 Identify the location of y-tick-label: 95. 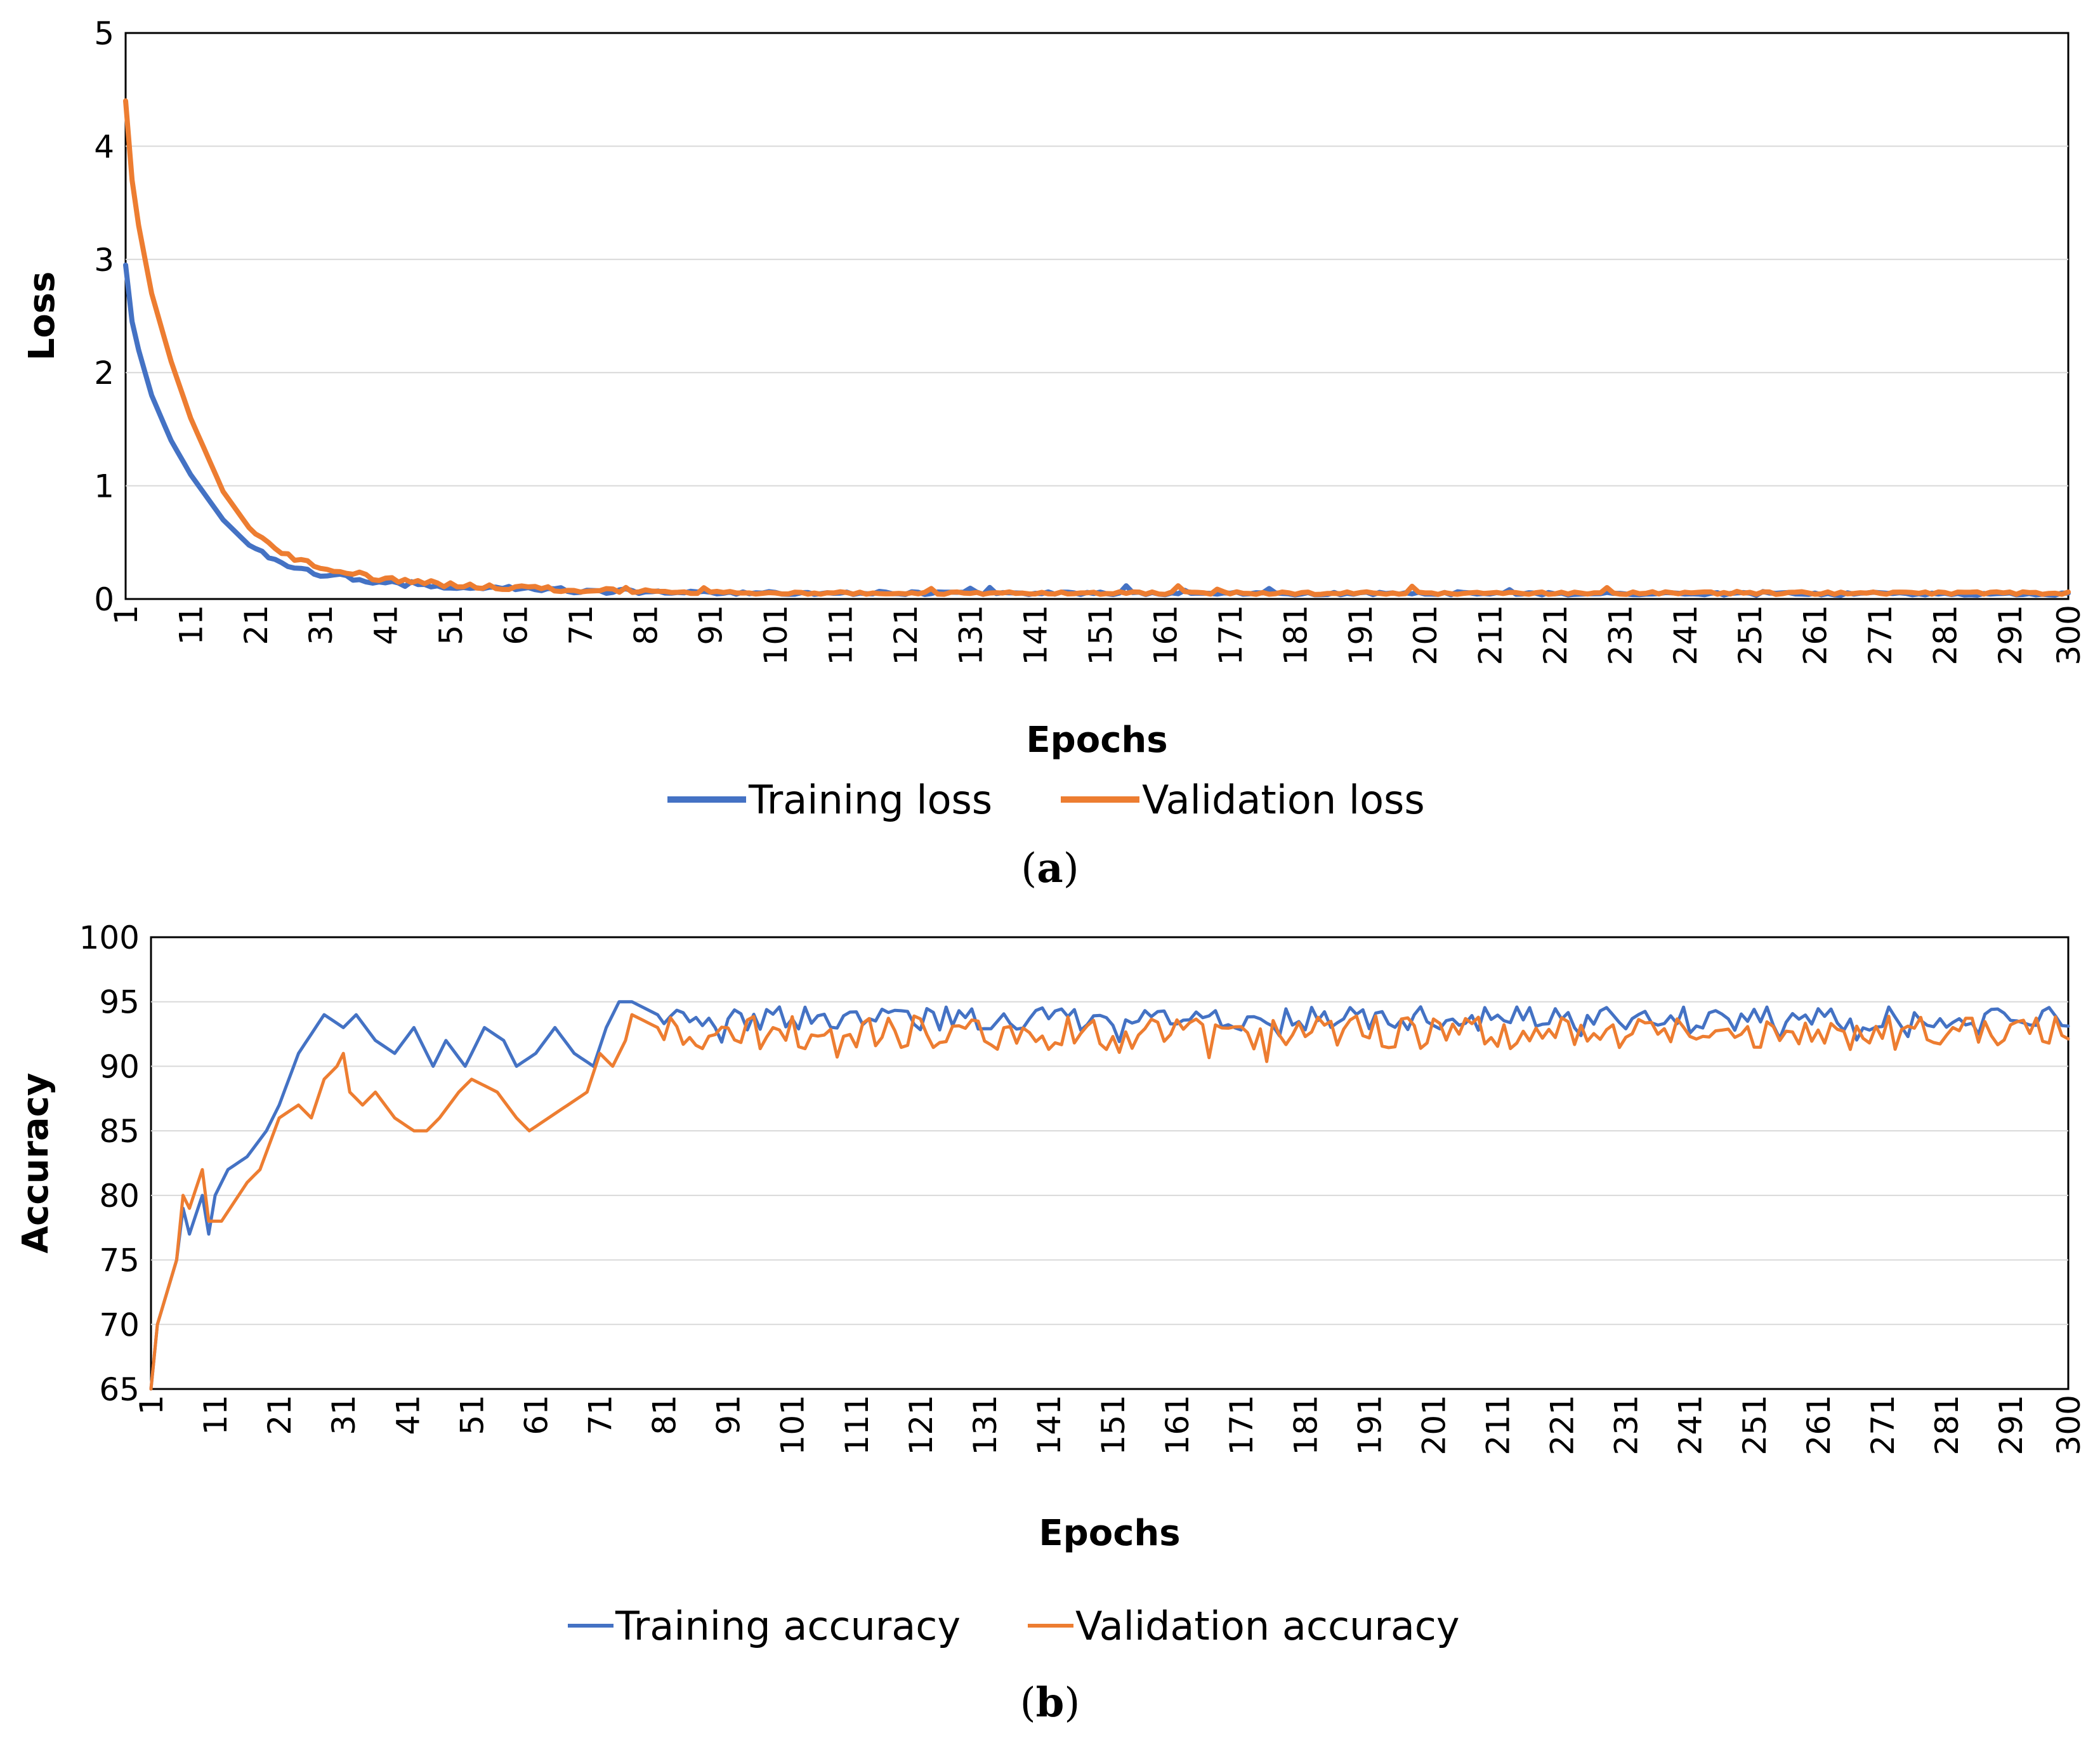
(119, 1002).